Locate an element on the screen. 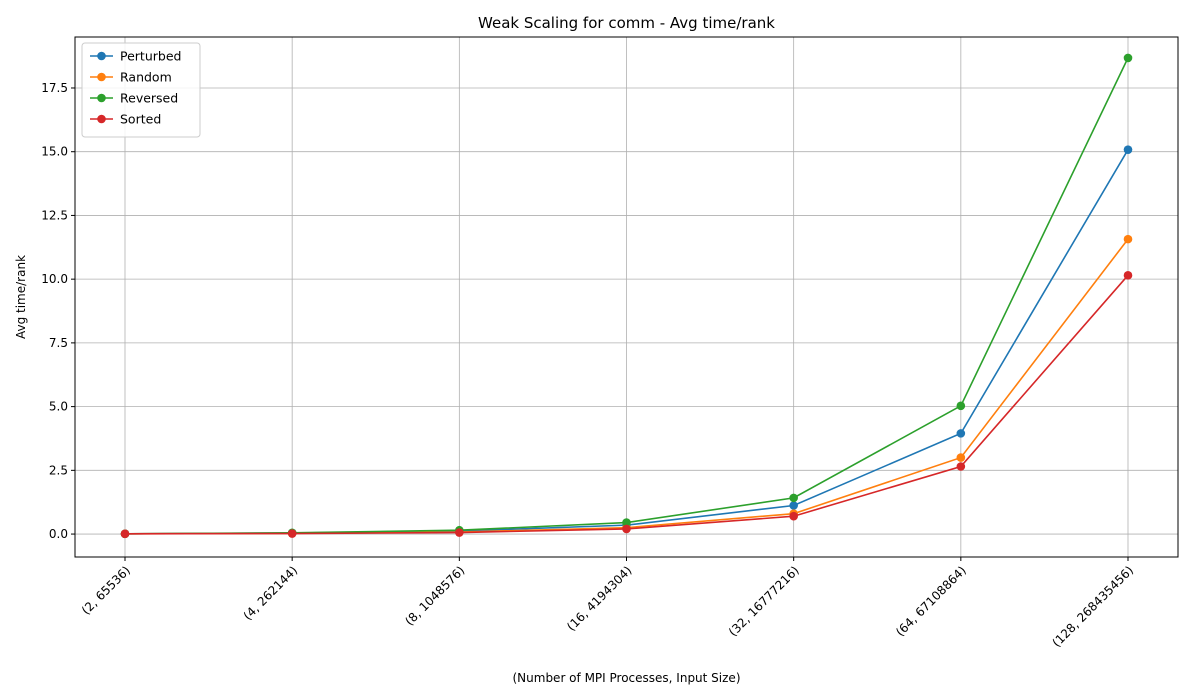  legend-label-random: Random is located at coordinates (146, 77).